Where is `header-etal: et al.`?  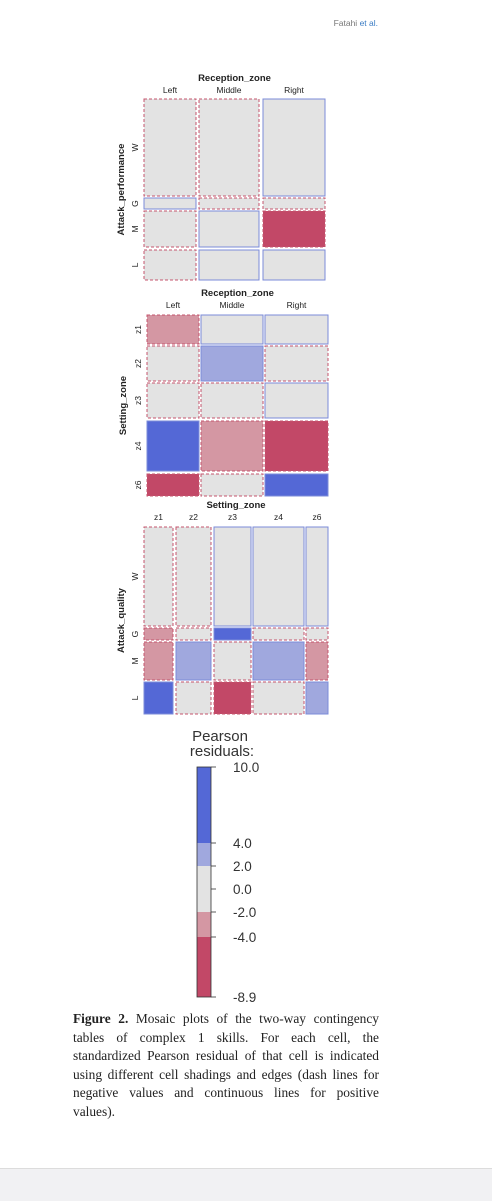
header-etal: et al. is located at coordinates (368, 23).